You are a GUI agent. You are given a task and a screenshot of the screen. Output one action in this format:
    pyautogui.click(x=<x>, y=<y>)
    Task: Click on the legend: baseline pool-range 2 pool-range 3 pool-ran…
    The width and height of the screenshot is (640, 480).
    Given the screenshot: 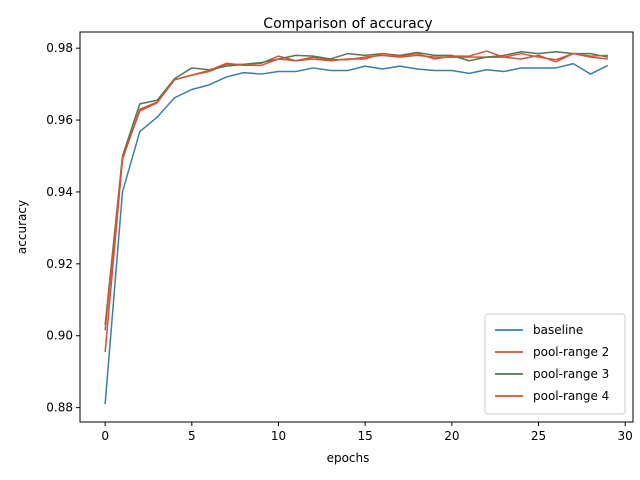 What is the action you would take?
    pyautogui.click(x=555, y=364)
    